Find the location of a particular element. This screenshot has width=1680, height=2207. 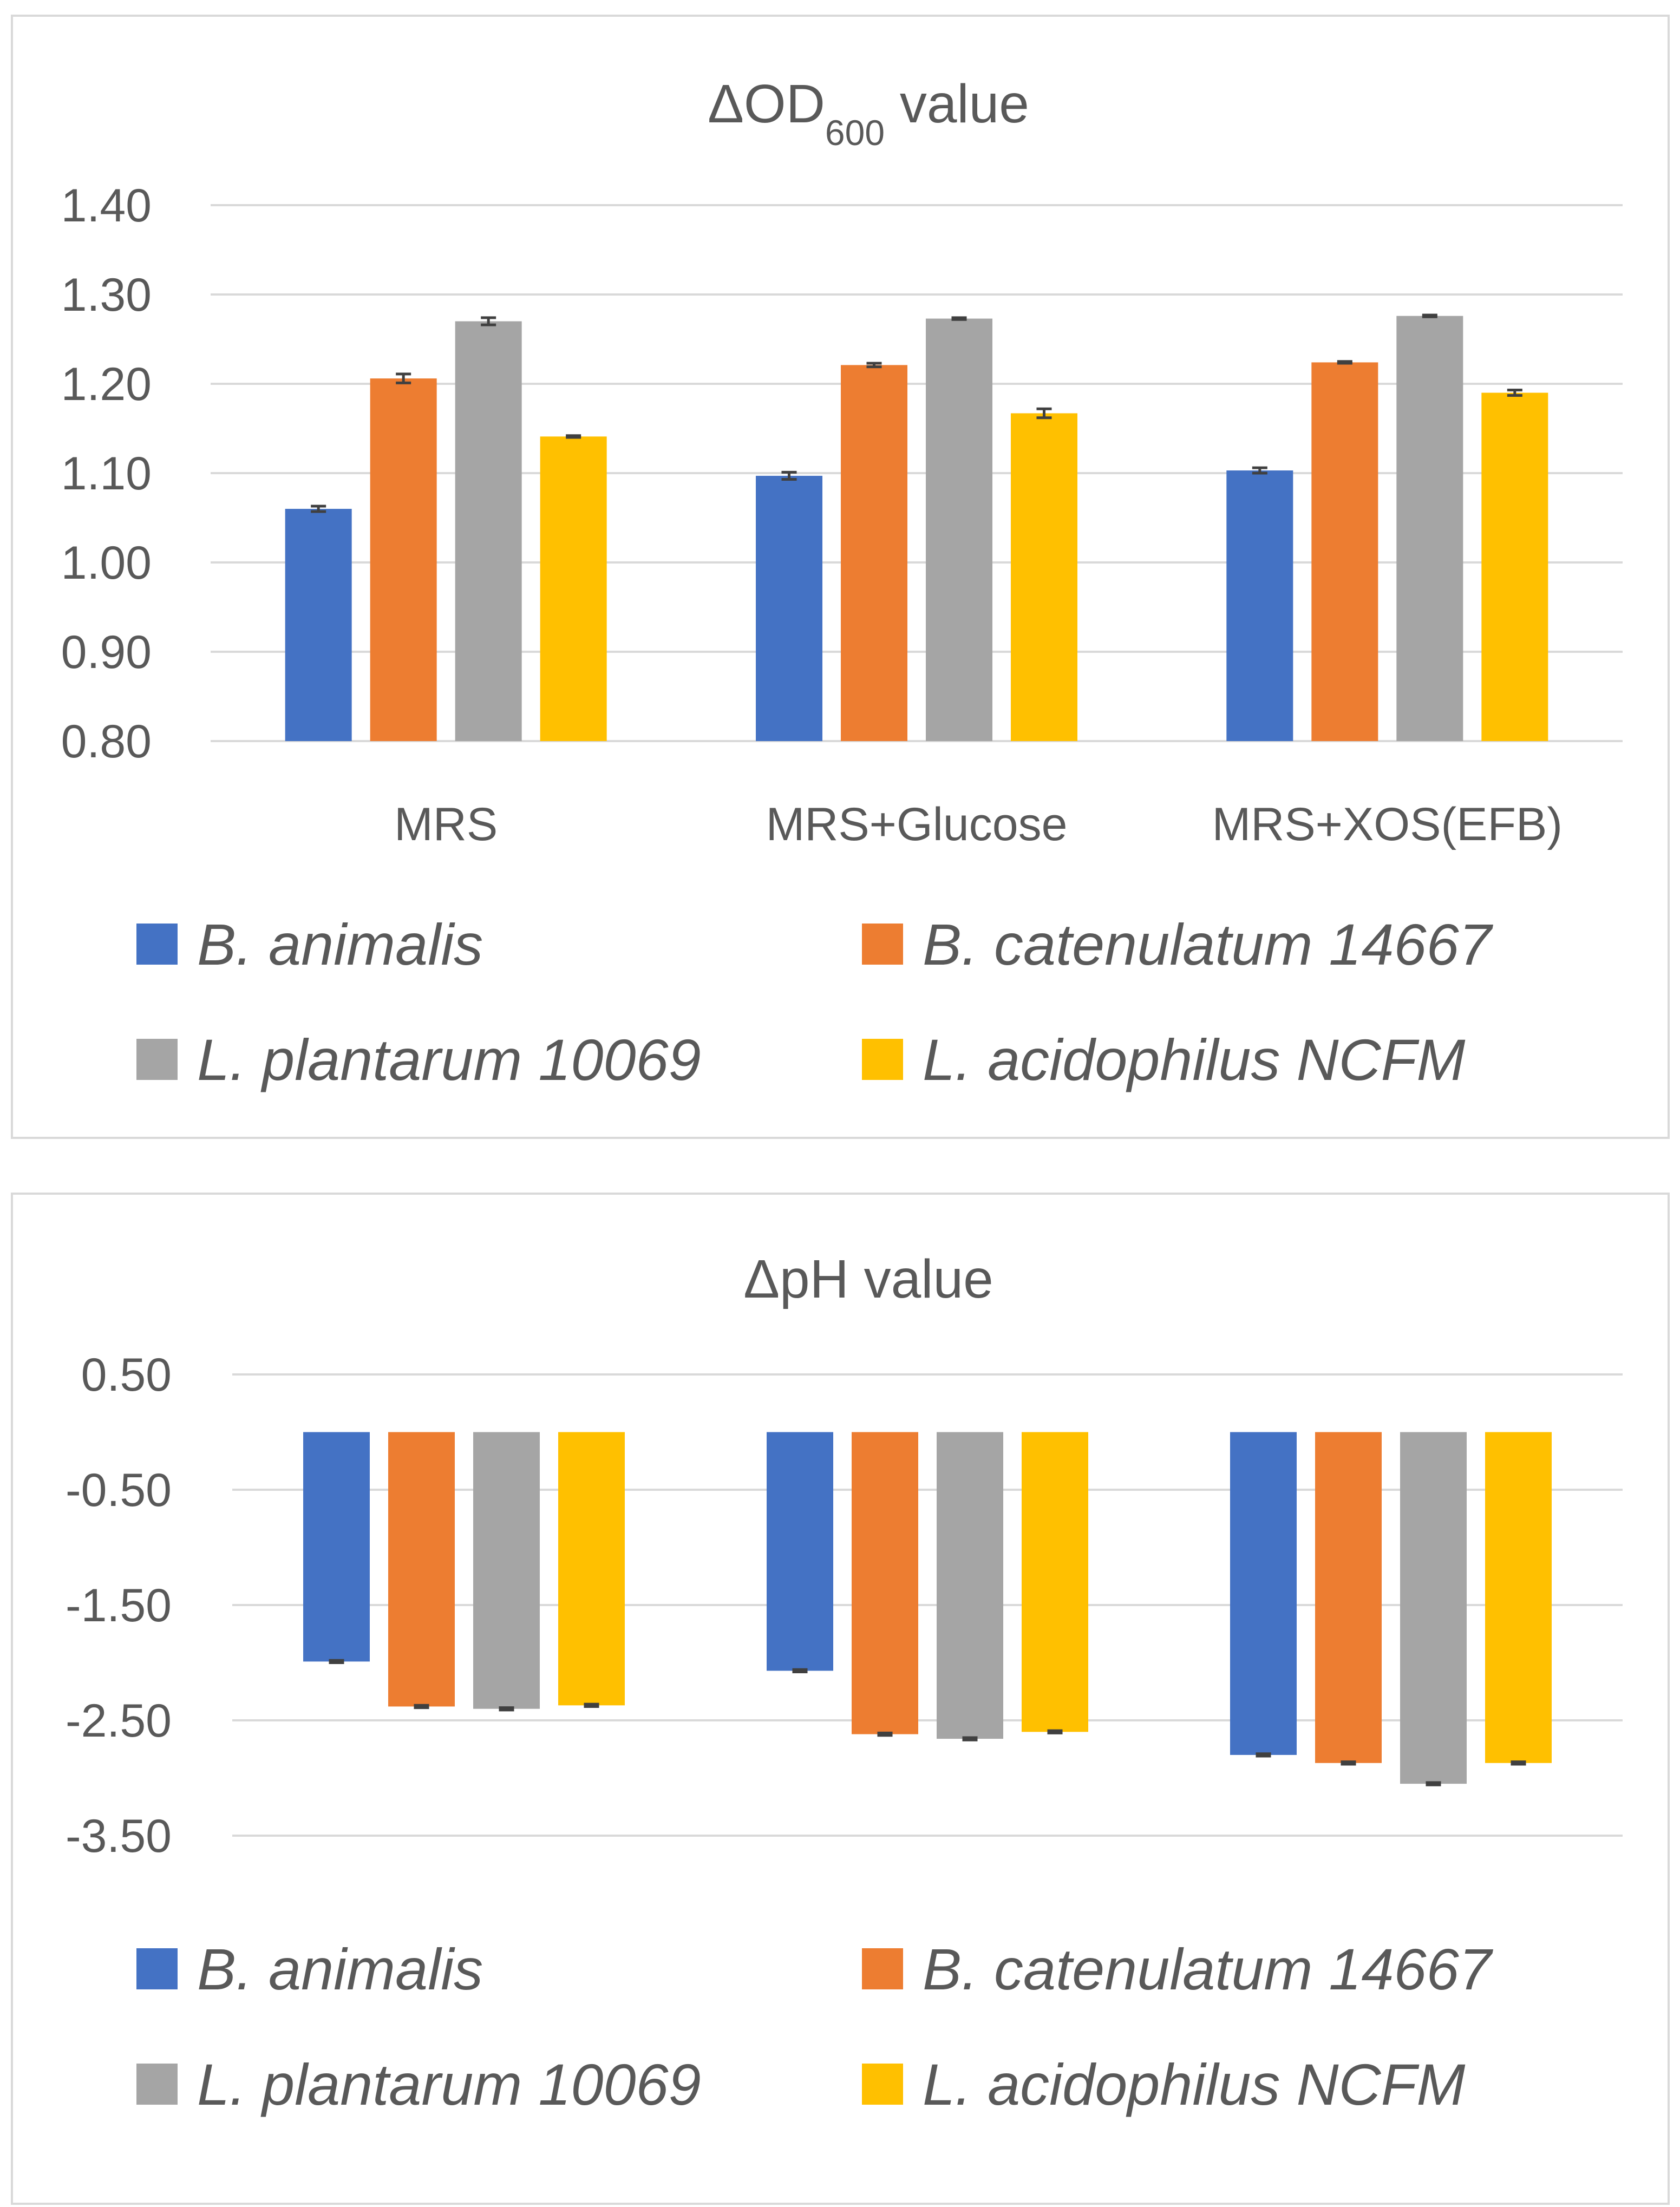

y-tick-label: -3.50 is located at coordinates (119, 1836).